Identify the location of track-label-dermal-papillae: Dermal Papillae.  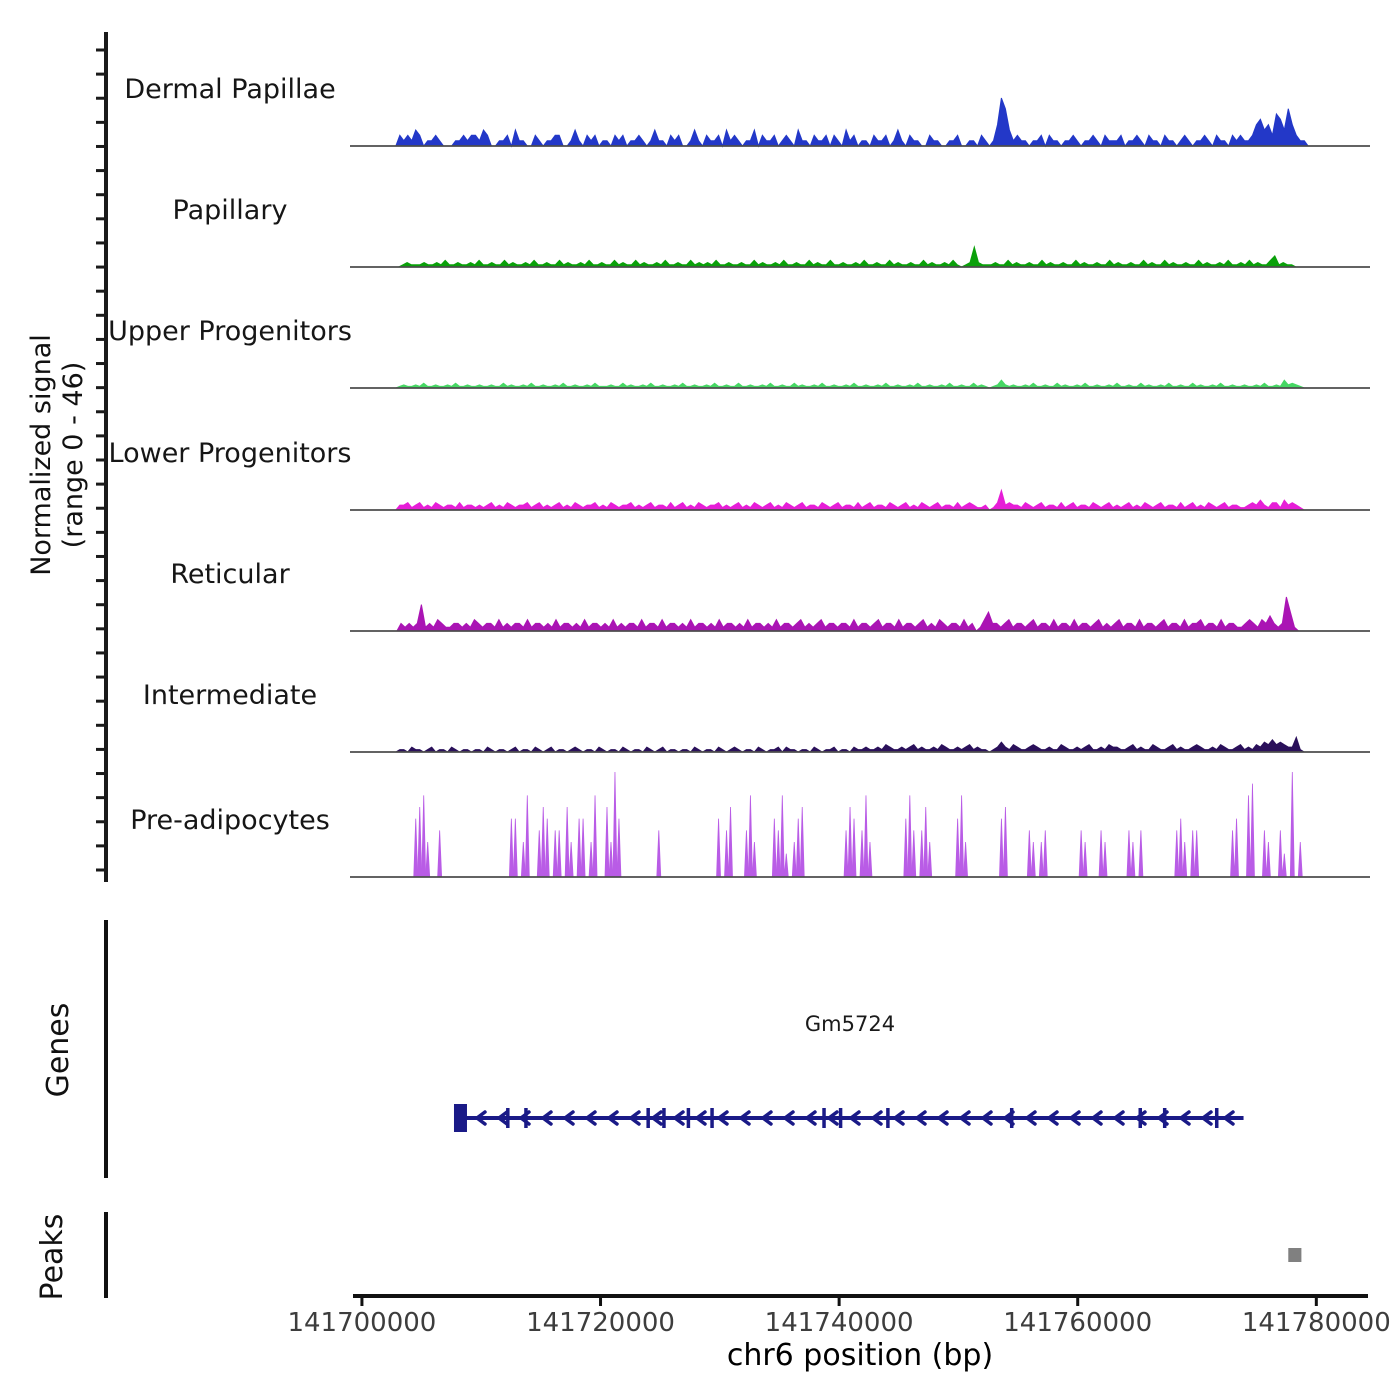
(230, 89).